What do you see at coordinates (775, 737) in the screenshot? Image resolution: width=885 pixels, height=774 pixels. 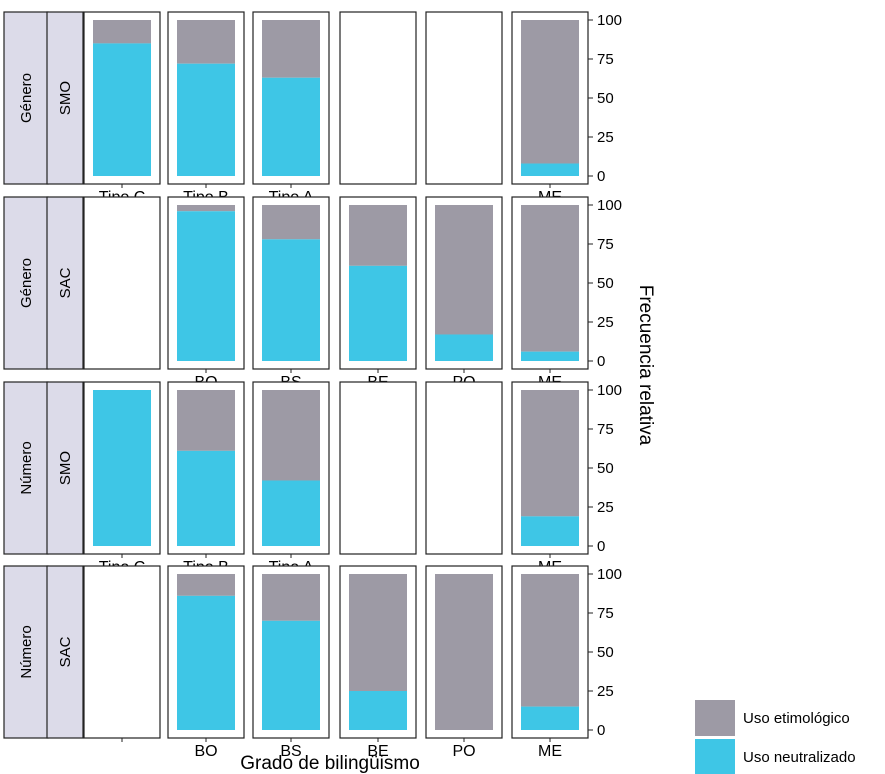 I see `legend: Uso etimológico Uso neutralizado` at bounding box center [775, 737].